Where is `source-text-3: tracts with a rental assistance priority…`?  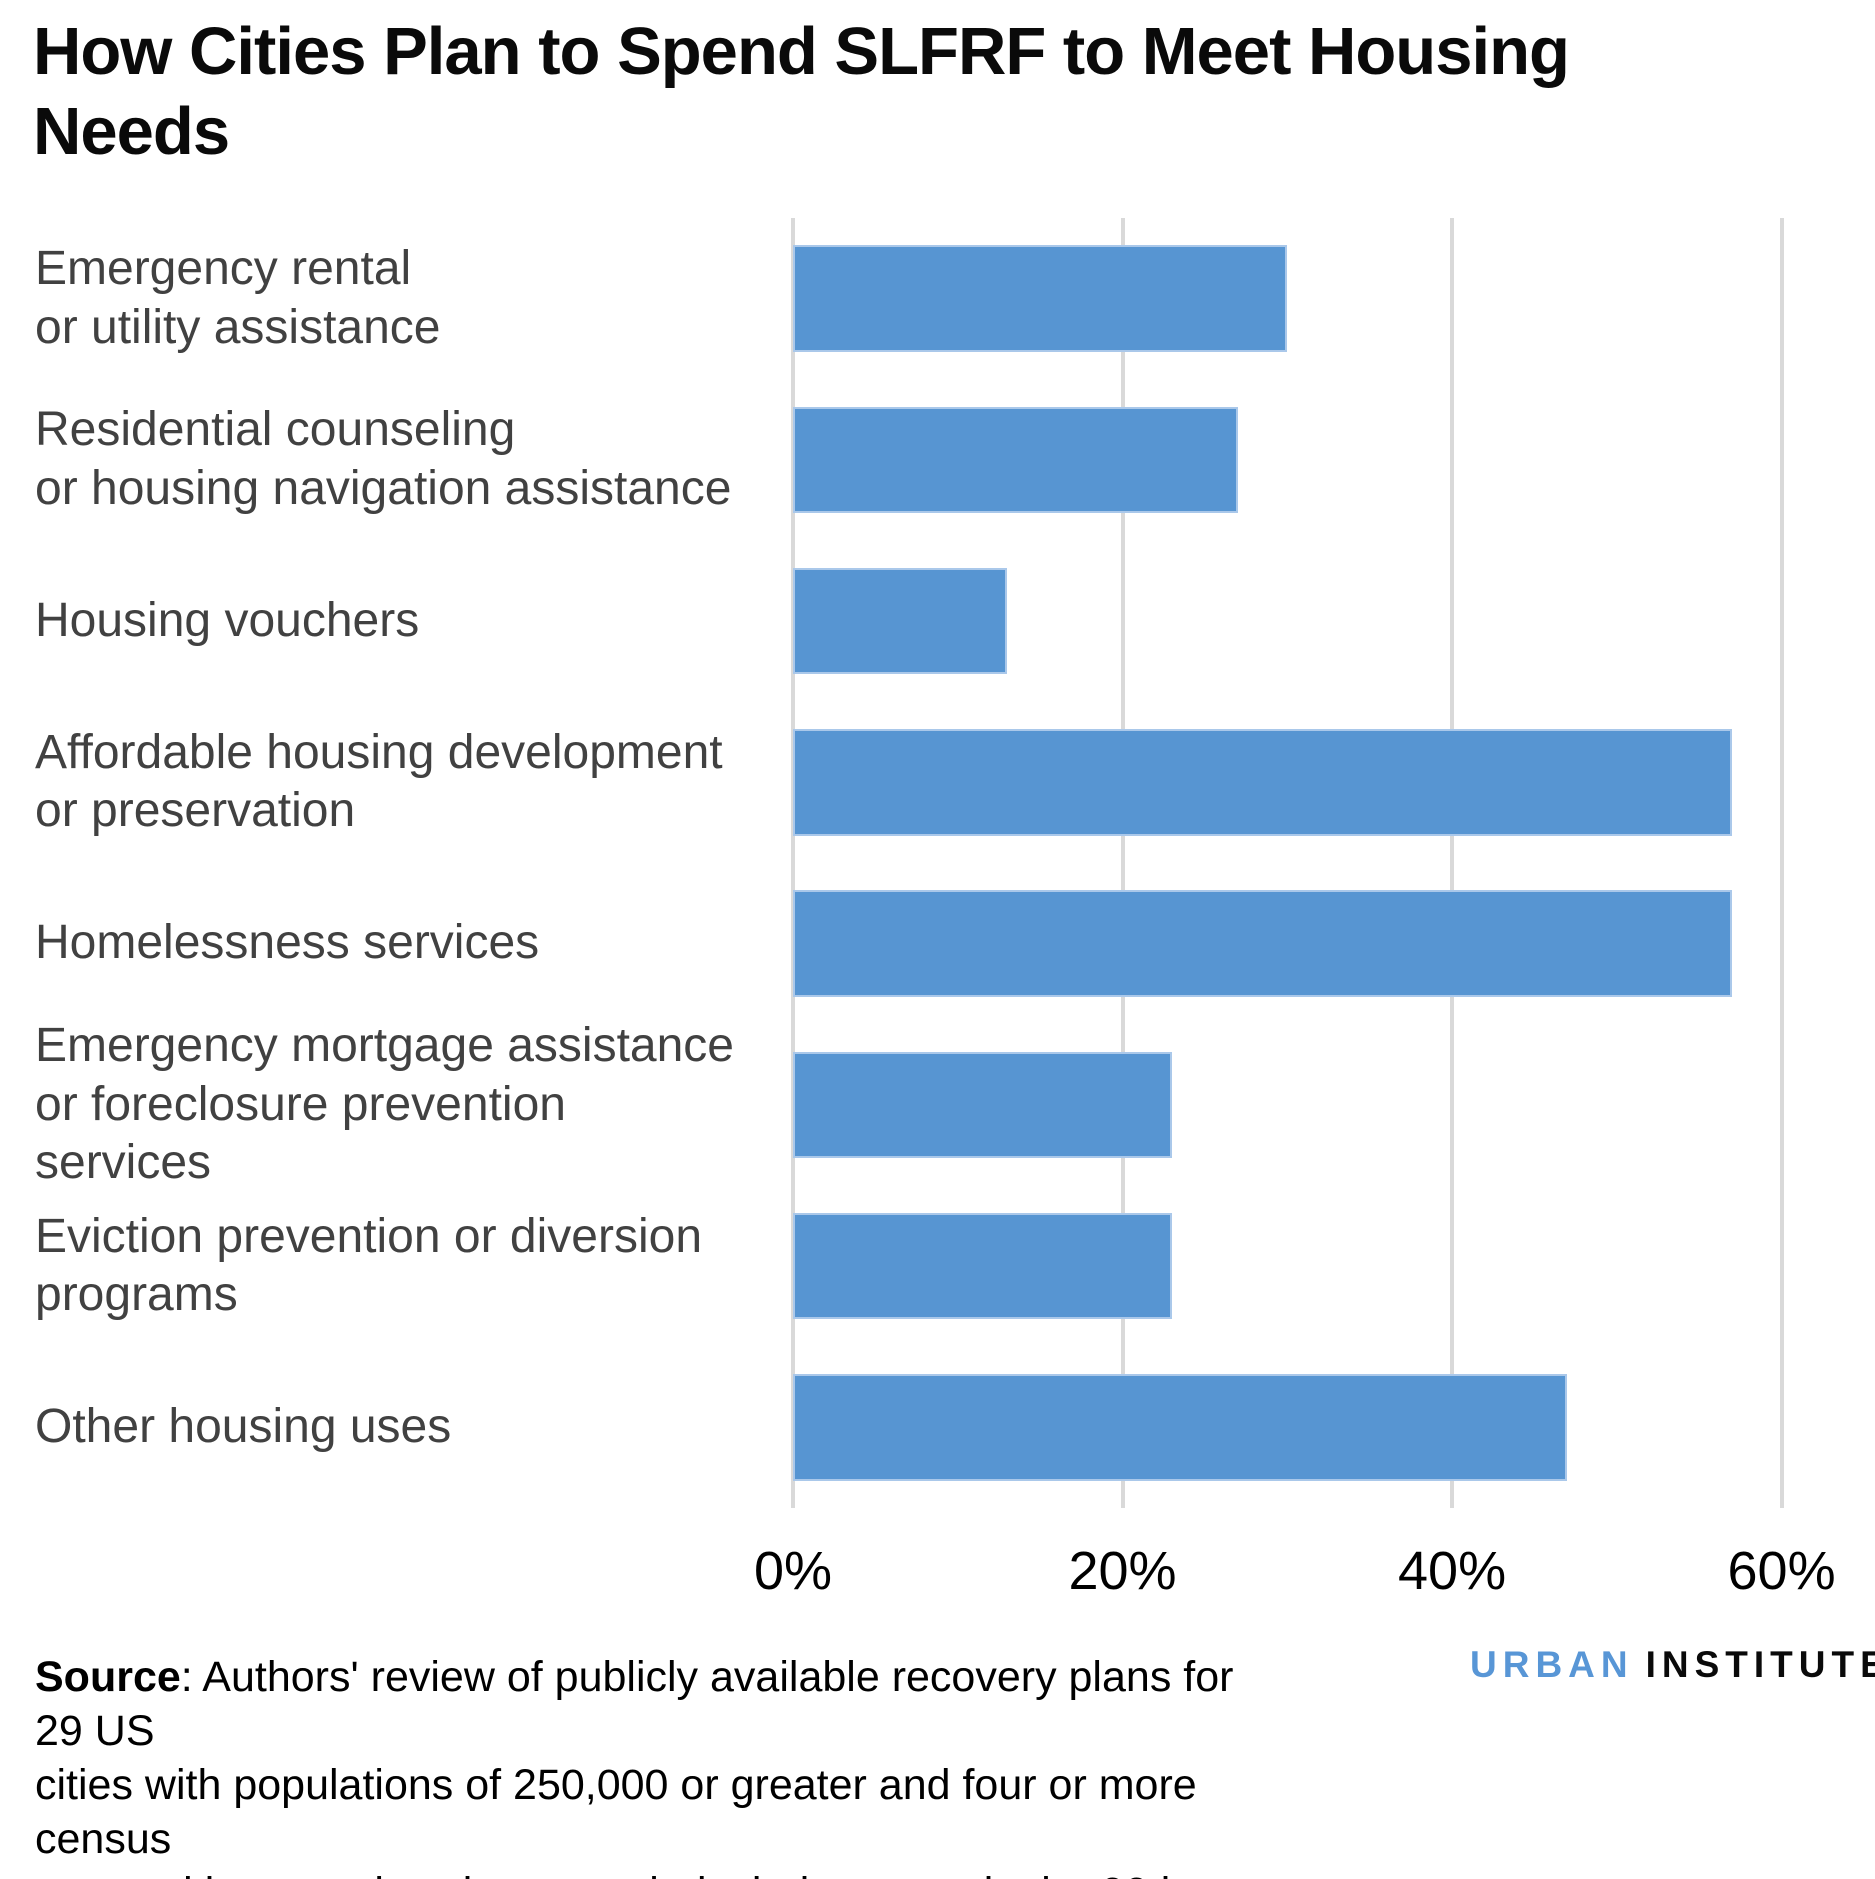 source-text-3: tracts with a rental assistance priority… is located at coordinates (610, 1874).